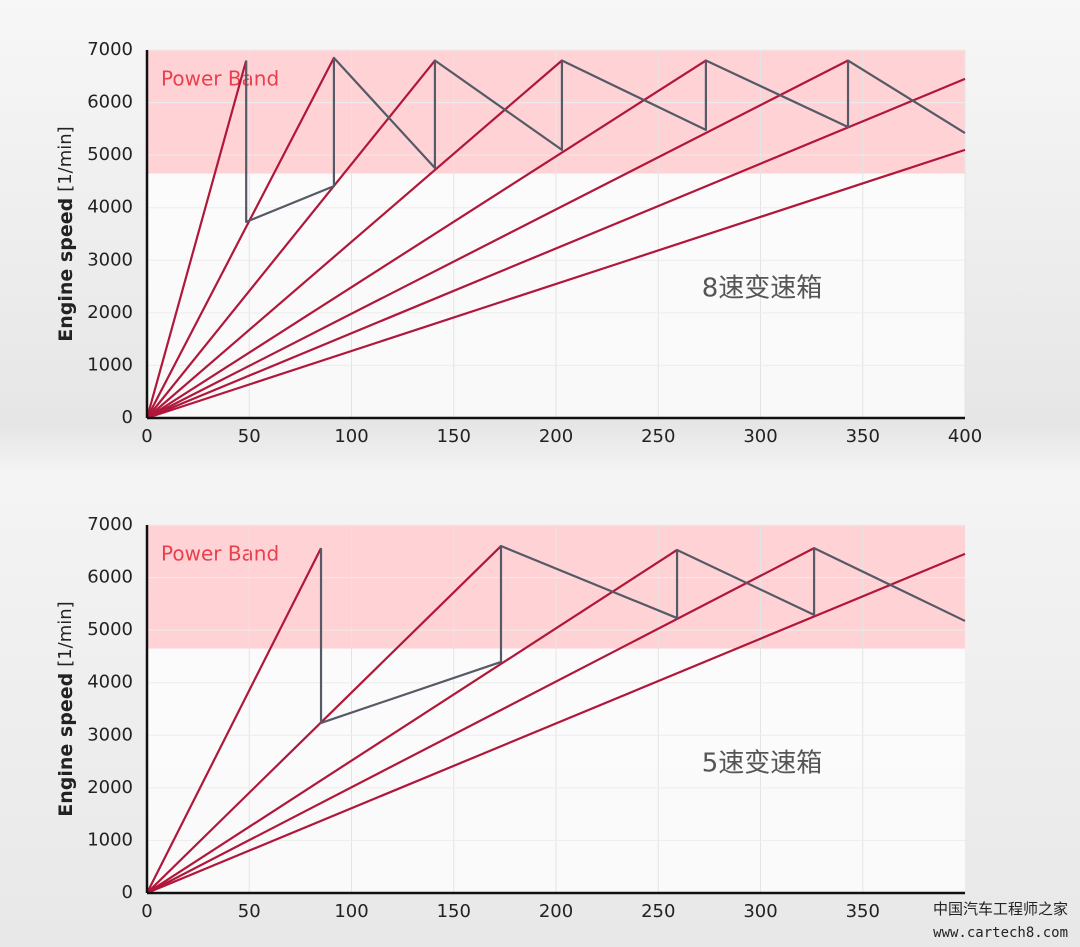  What do you see at coordinates (762, 764) in the screenshot?
I see `annotation: 5速变速箱` at bounding box center [762, 764].